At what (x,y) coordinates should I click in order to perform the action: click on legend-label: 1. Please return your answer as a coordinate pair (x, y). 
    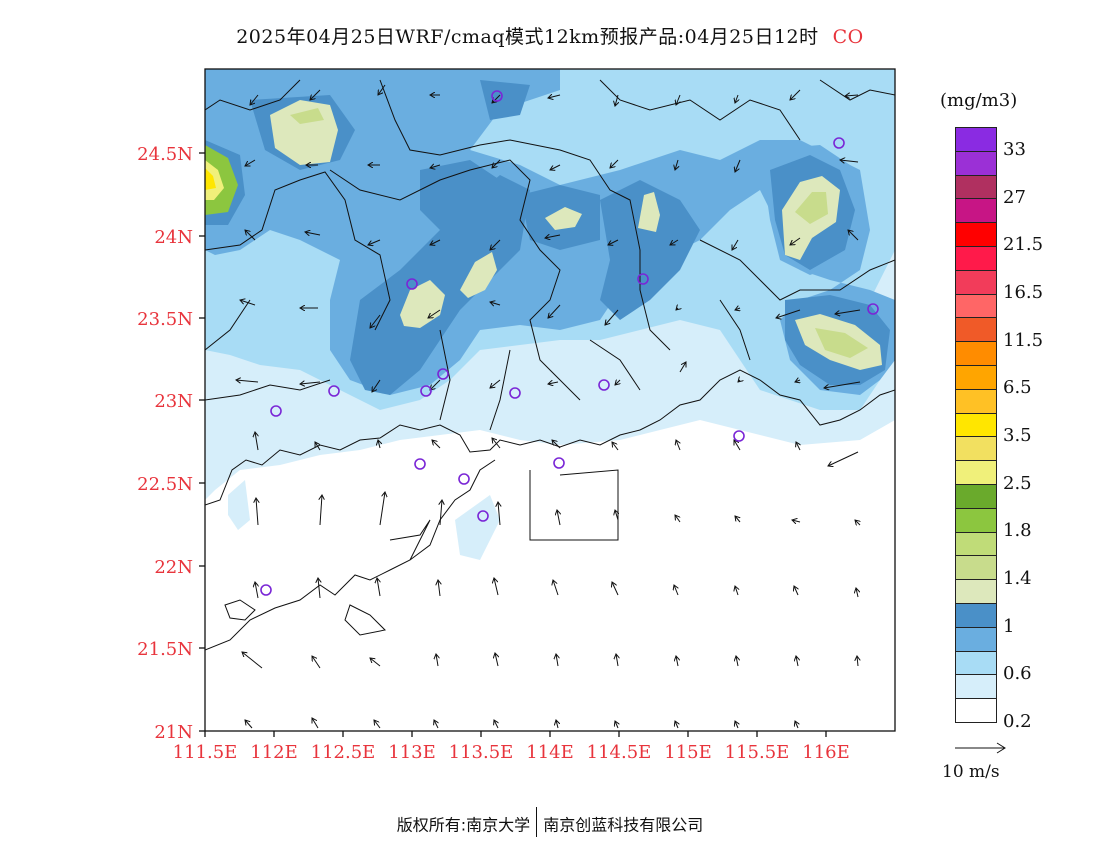
    Looking at the image, I should click on (1009, 626).